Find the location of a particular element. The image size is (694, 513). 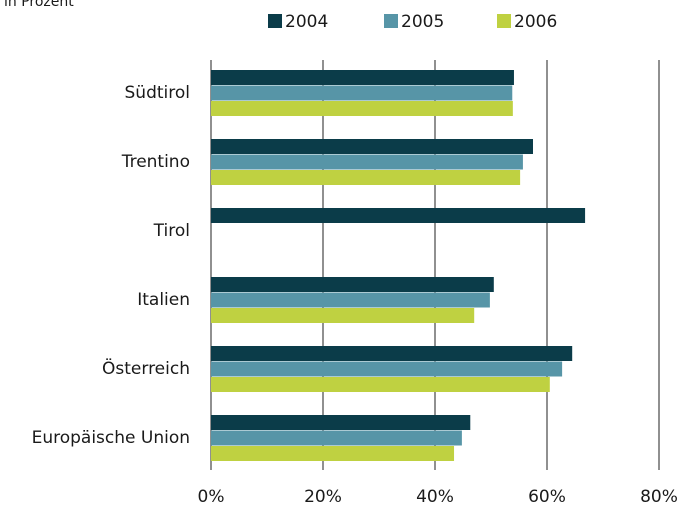

y-tick-label: Trentino is located at coordinates (155, 162).